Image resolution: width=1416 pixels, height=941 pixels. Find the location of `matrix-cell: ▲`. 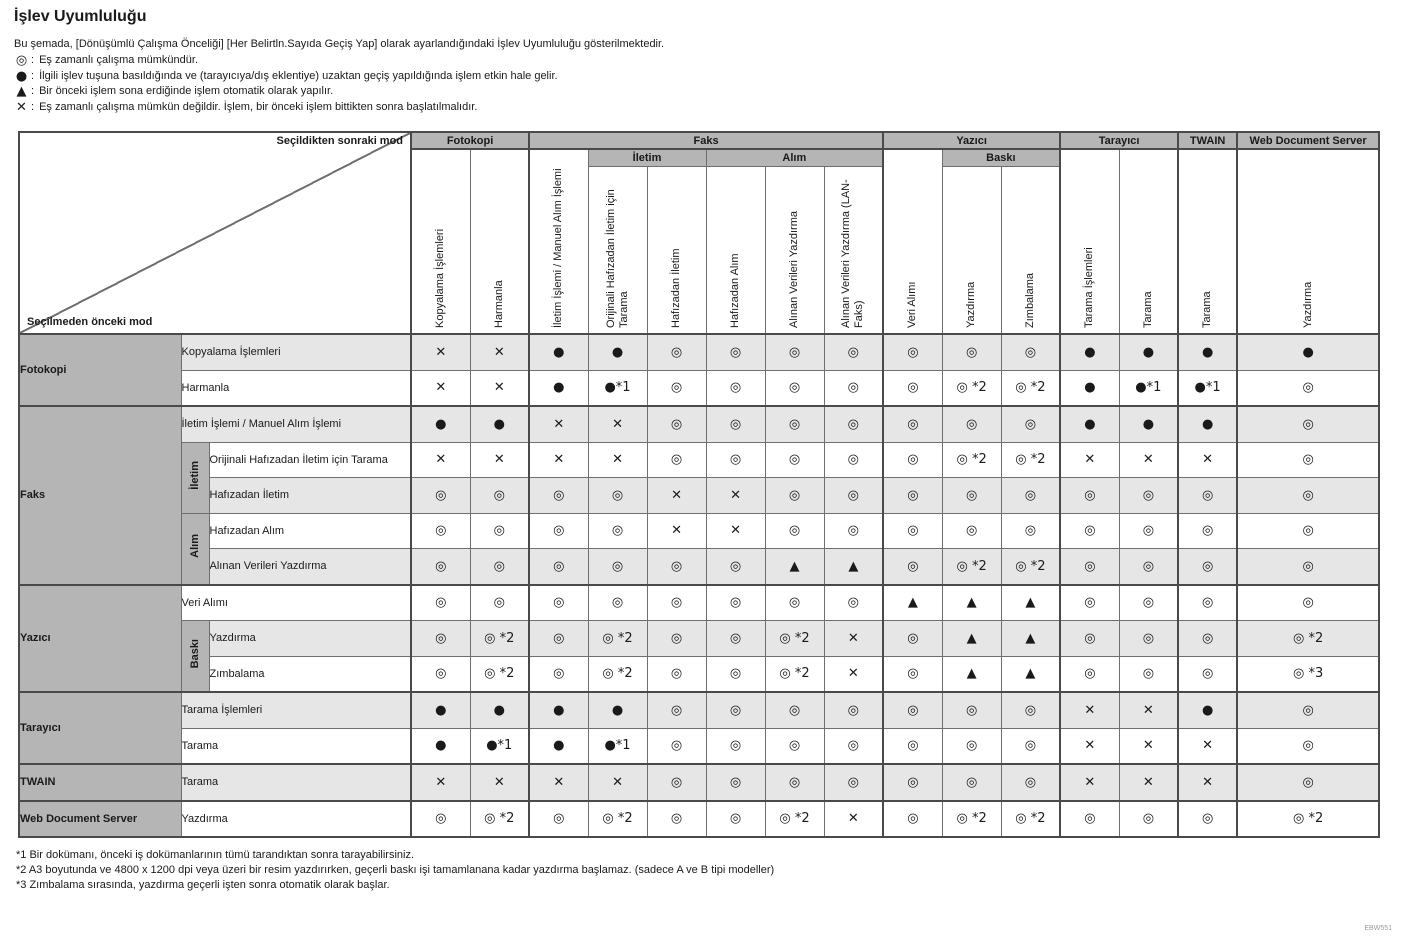

matrix-cell: ▲ is located at coordinates (1030, 674).